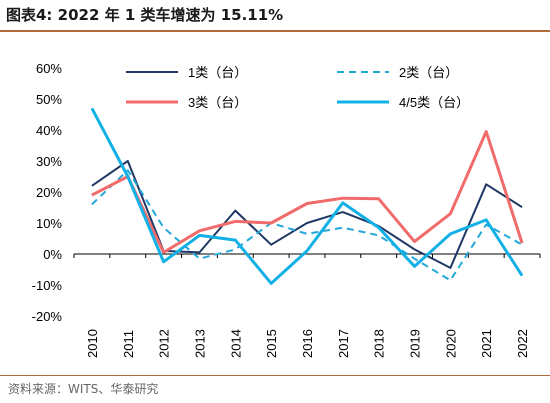  What do you see at coordinates (379, 343) in the screenshot?
I see `x-tick-label: 2018` at bounding box center [379, 343].